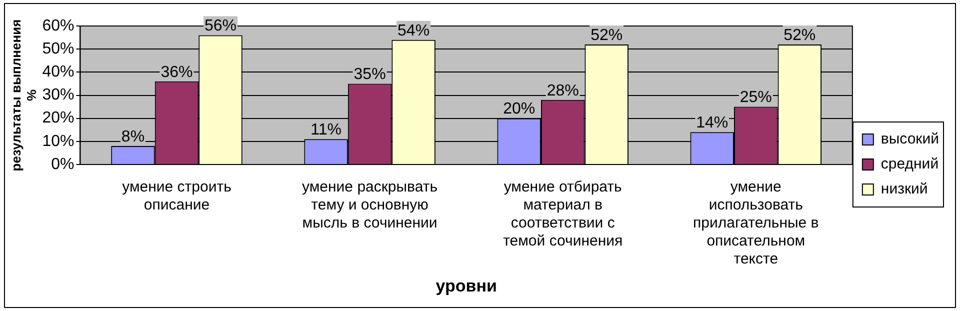 This screenshot has height=311, width=960. Describe the element at coordinates (58, 95) in the screenshot. I see `y-tick-label: 30%` at that location.